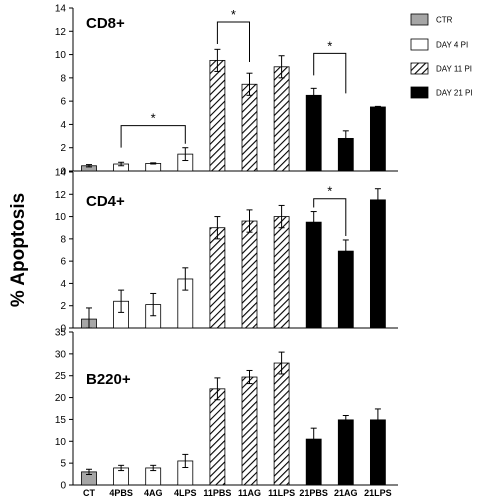 This screenshot has width=489, height=501. Describe the element at coordinates (452, 45) in the screenshot. I see `legend-label: DAY 4 PI` at that location.